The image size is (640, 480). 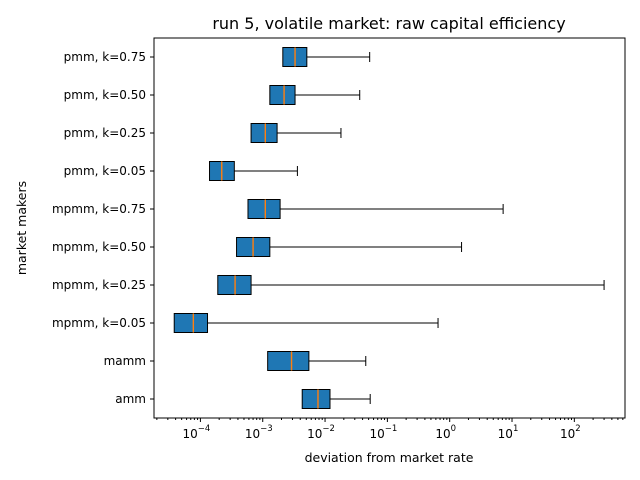 What do you see at coordinates (99, 247) in the screenshot?
I see `y-tick-label: mpmm, k=0.50` at bounding box center [99, 247].